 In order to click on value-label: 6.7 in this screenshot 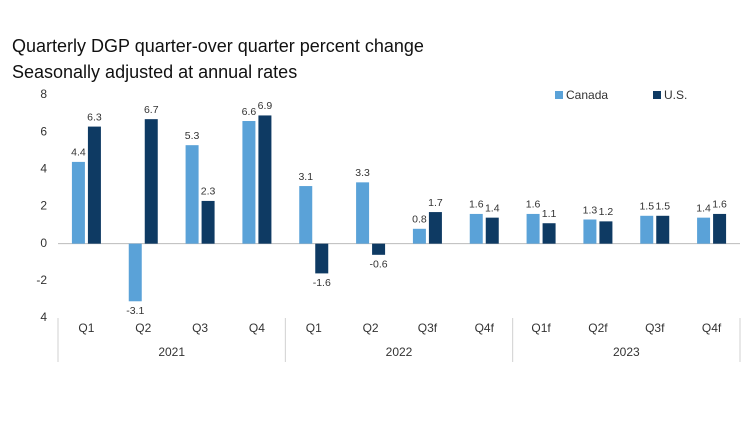, I will do `click(151, 110)`.